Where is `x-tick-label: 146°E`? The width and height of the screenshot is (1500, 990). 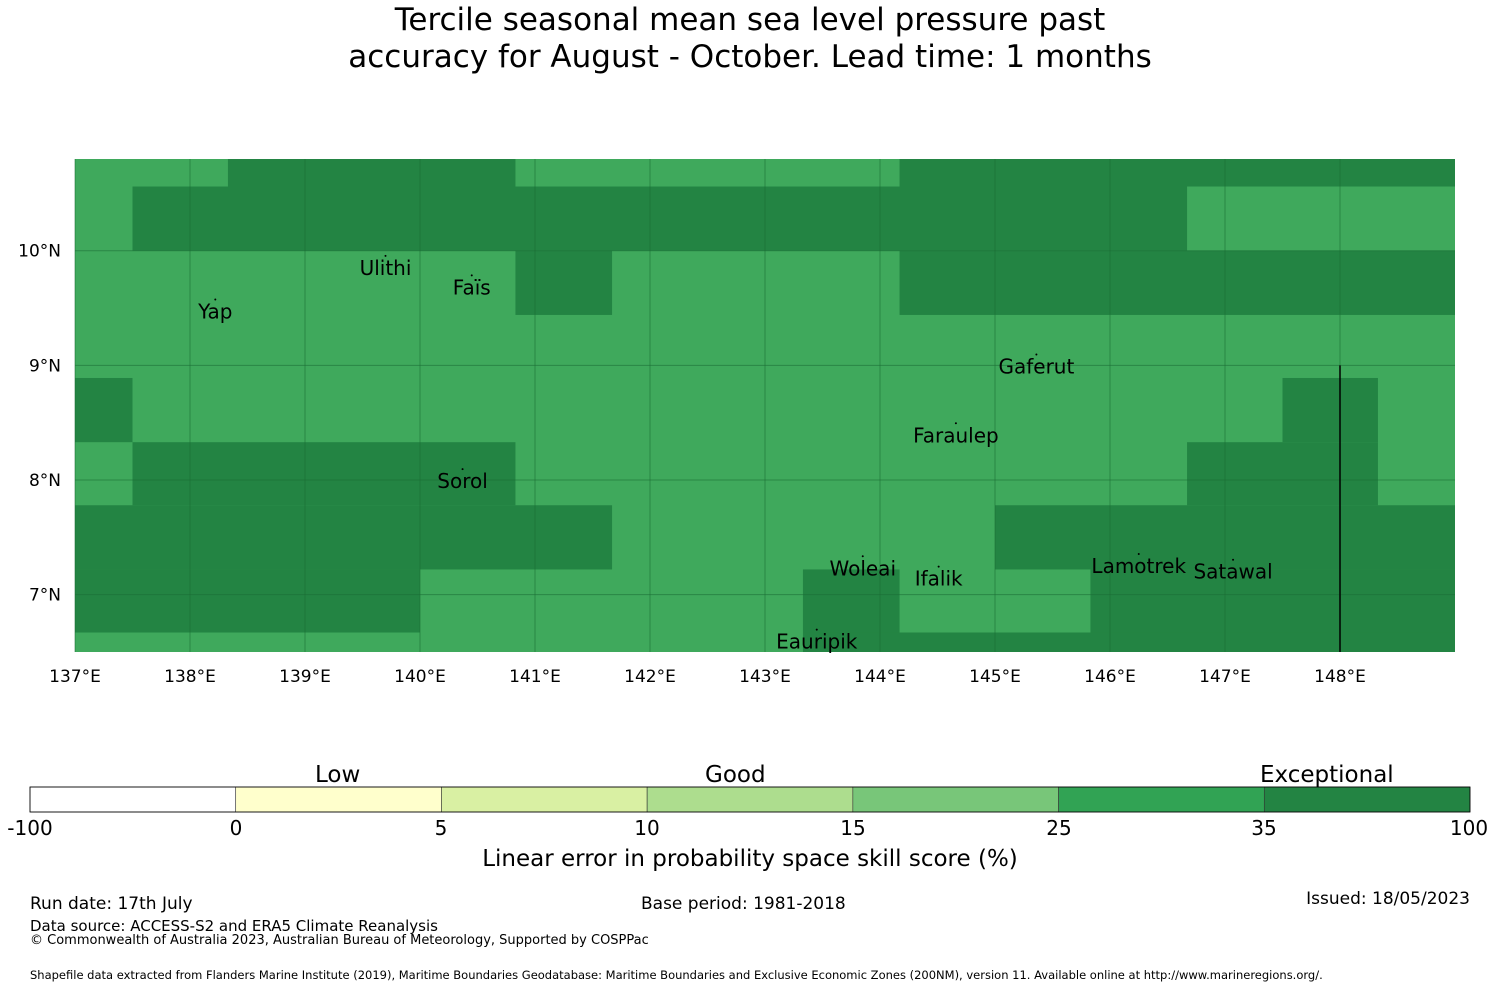
x-tick-label: 146°E is located at coordinates (1110, 677).